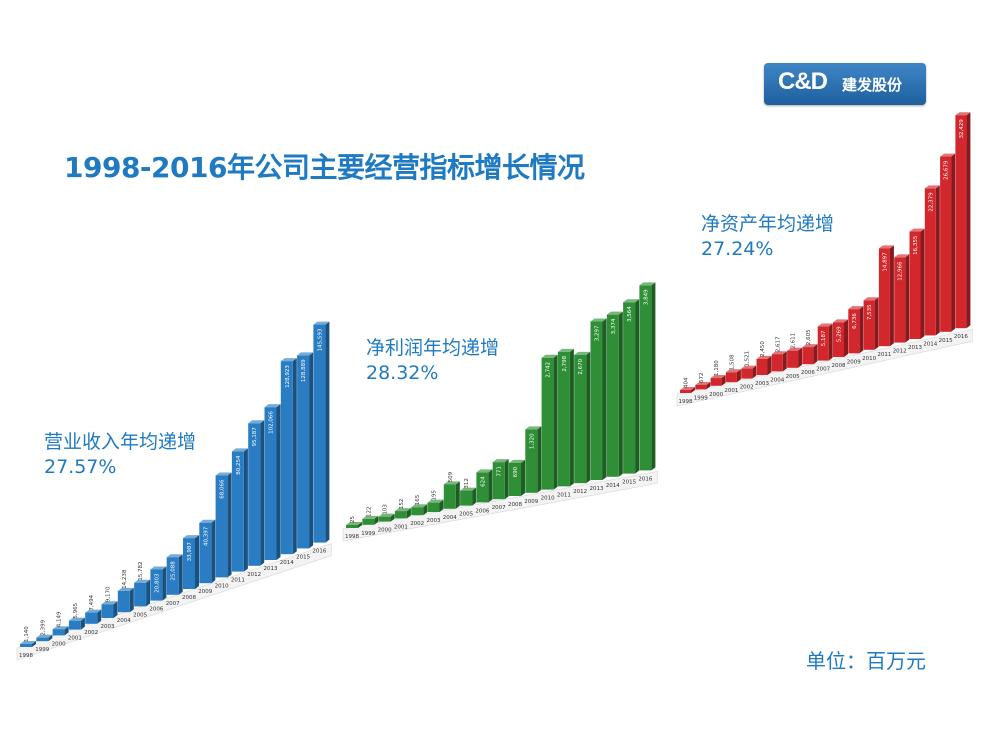 This screenshot has width=1000, height=750. I want to click on revenue-bar-2002, so click(93, 616).